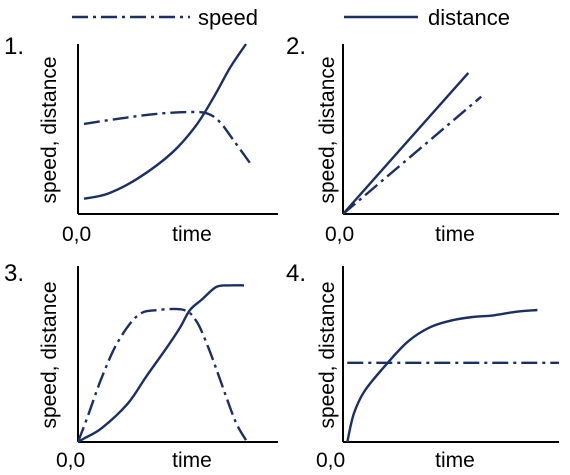  I want to click on panel-4-distance-line, so click(442, 375).